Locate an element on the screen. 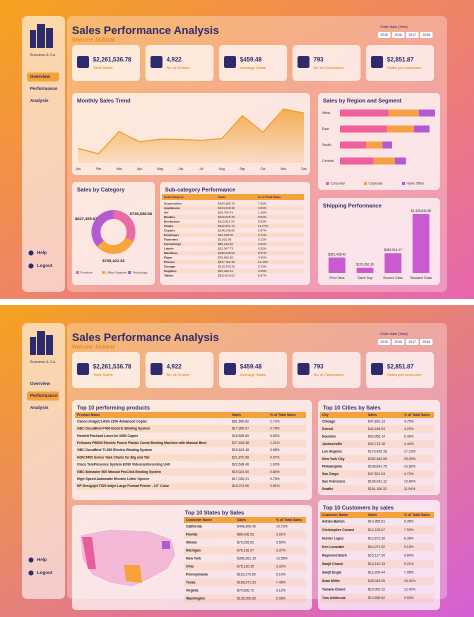 The image size is (474, 617). table-cell: $75,130.35 is located at coordinates (245, 566).